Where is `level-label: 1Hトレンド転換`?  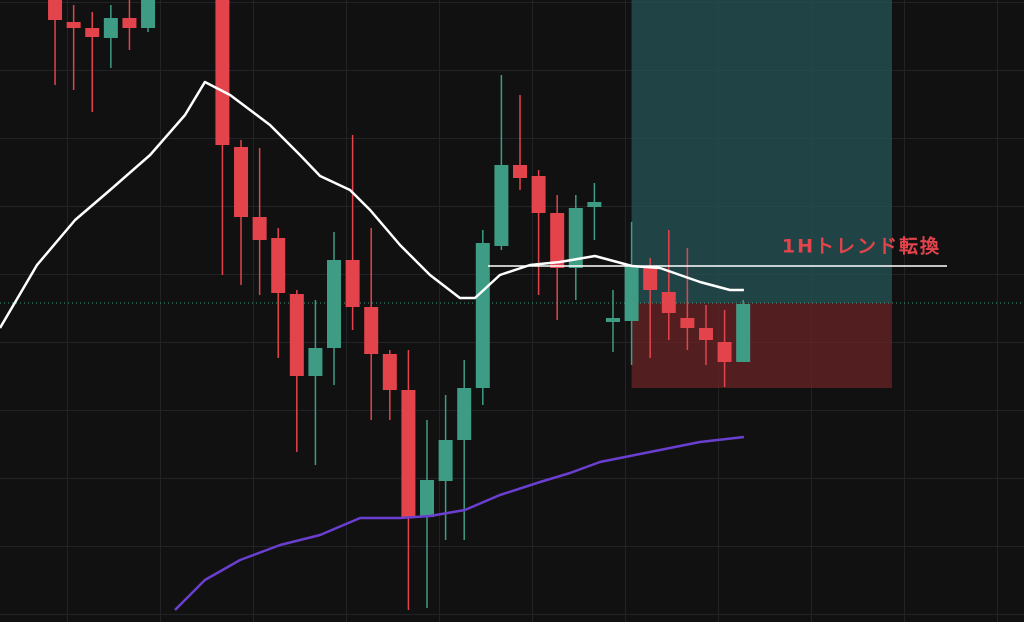
level-label: 1Hトレンド転換 is located at coordinates (861, 246).